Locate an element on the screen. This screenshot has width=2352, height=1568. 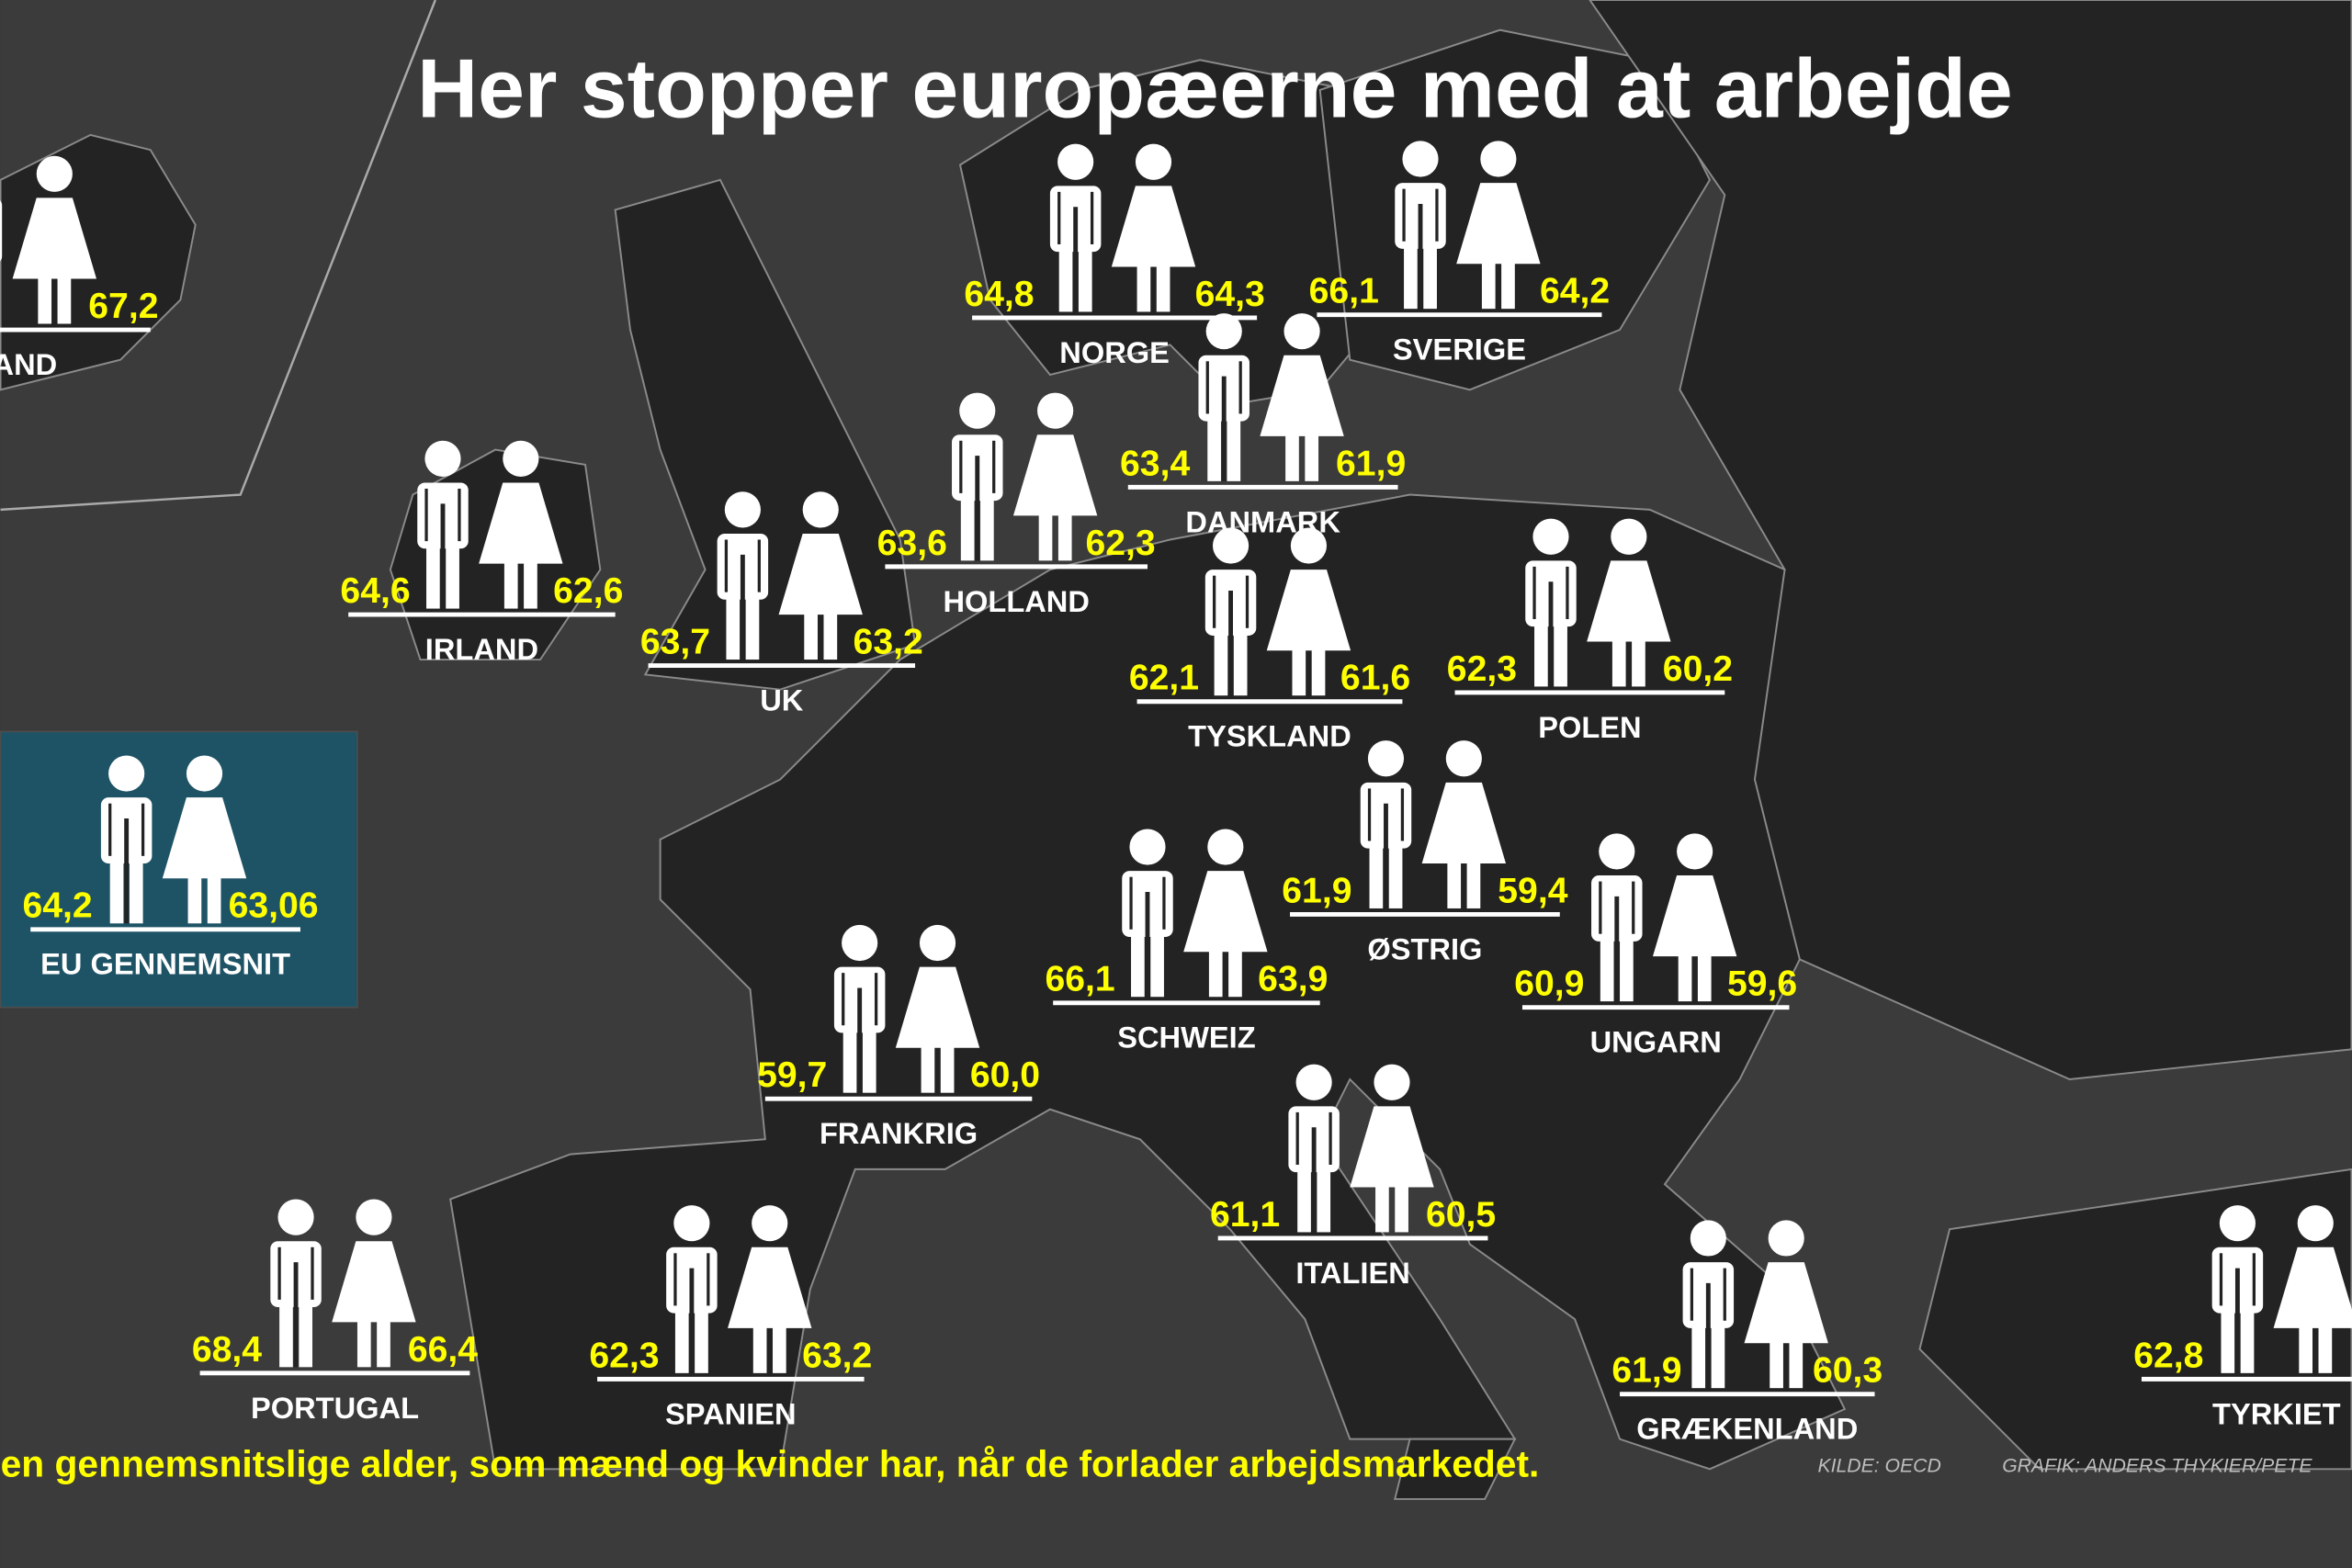
men-age: 64,2 is located at coordinates (57, 906).